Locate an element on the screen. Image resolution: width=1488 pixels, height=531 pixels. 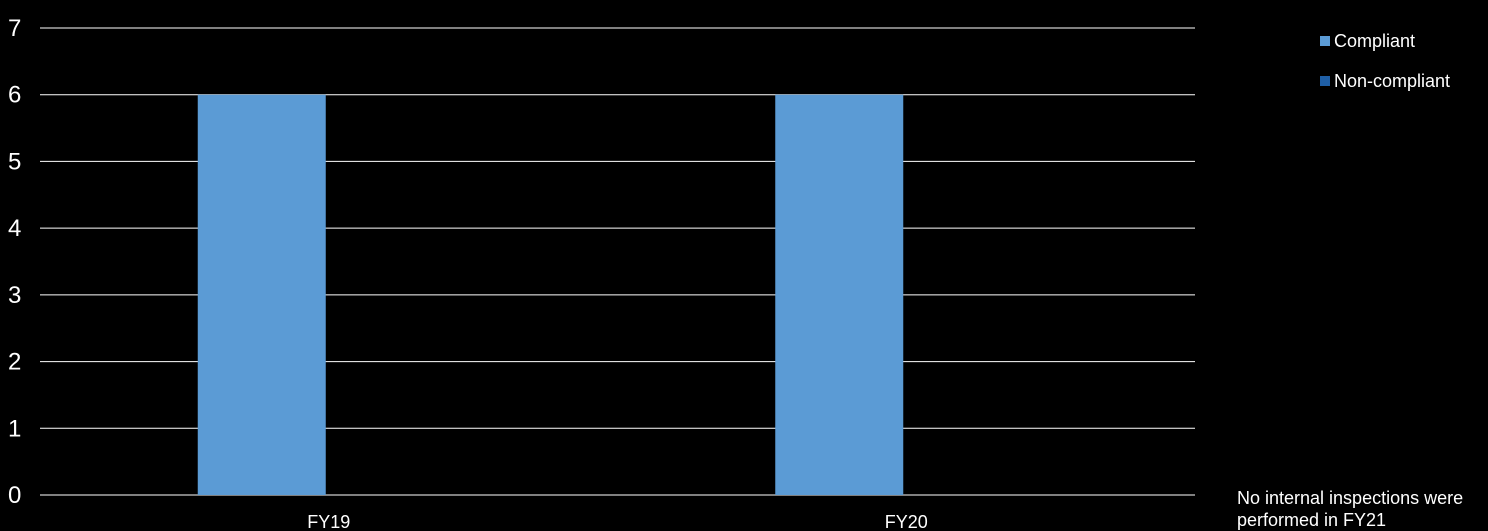
y-axis-tick-labels: 0 1 2 3 4 5 6 7 is located at coordinates (14, 262).